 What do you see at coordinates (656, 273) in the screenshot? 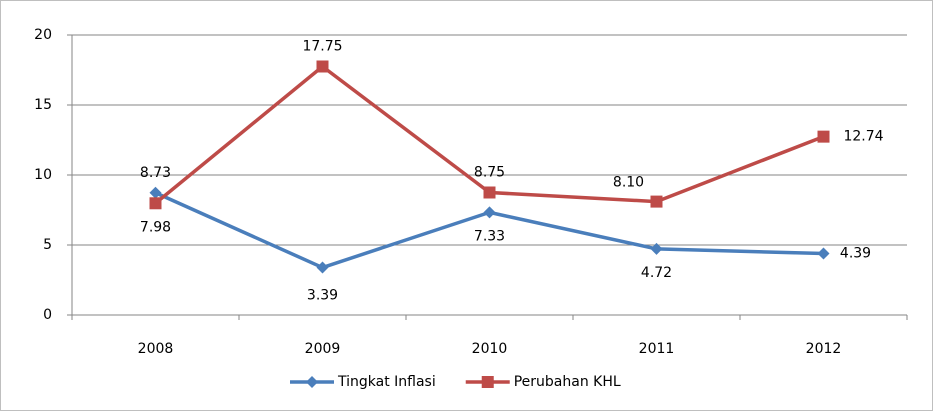
I see `data-label: 4.72` at bounding box center [656, 273].